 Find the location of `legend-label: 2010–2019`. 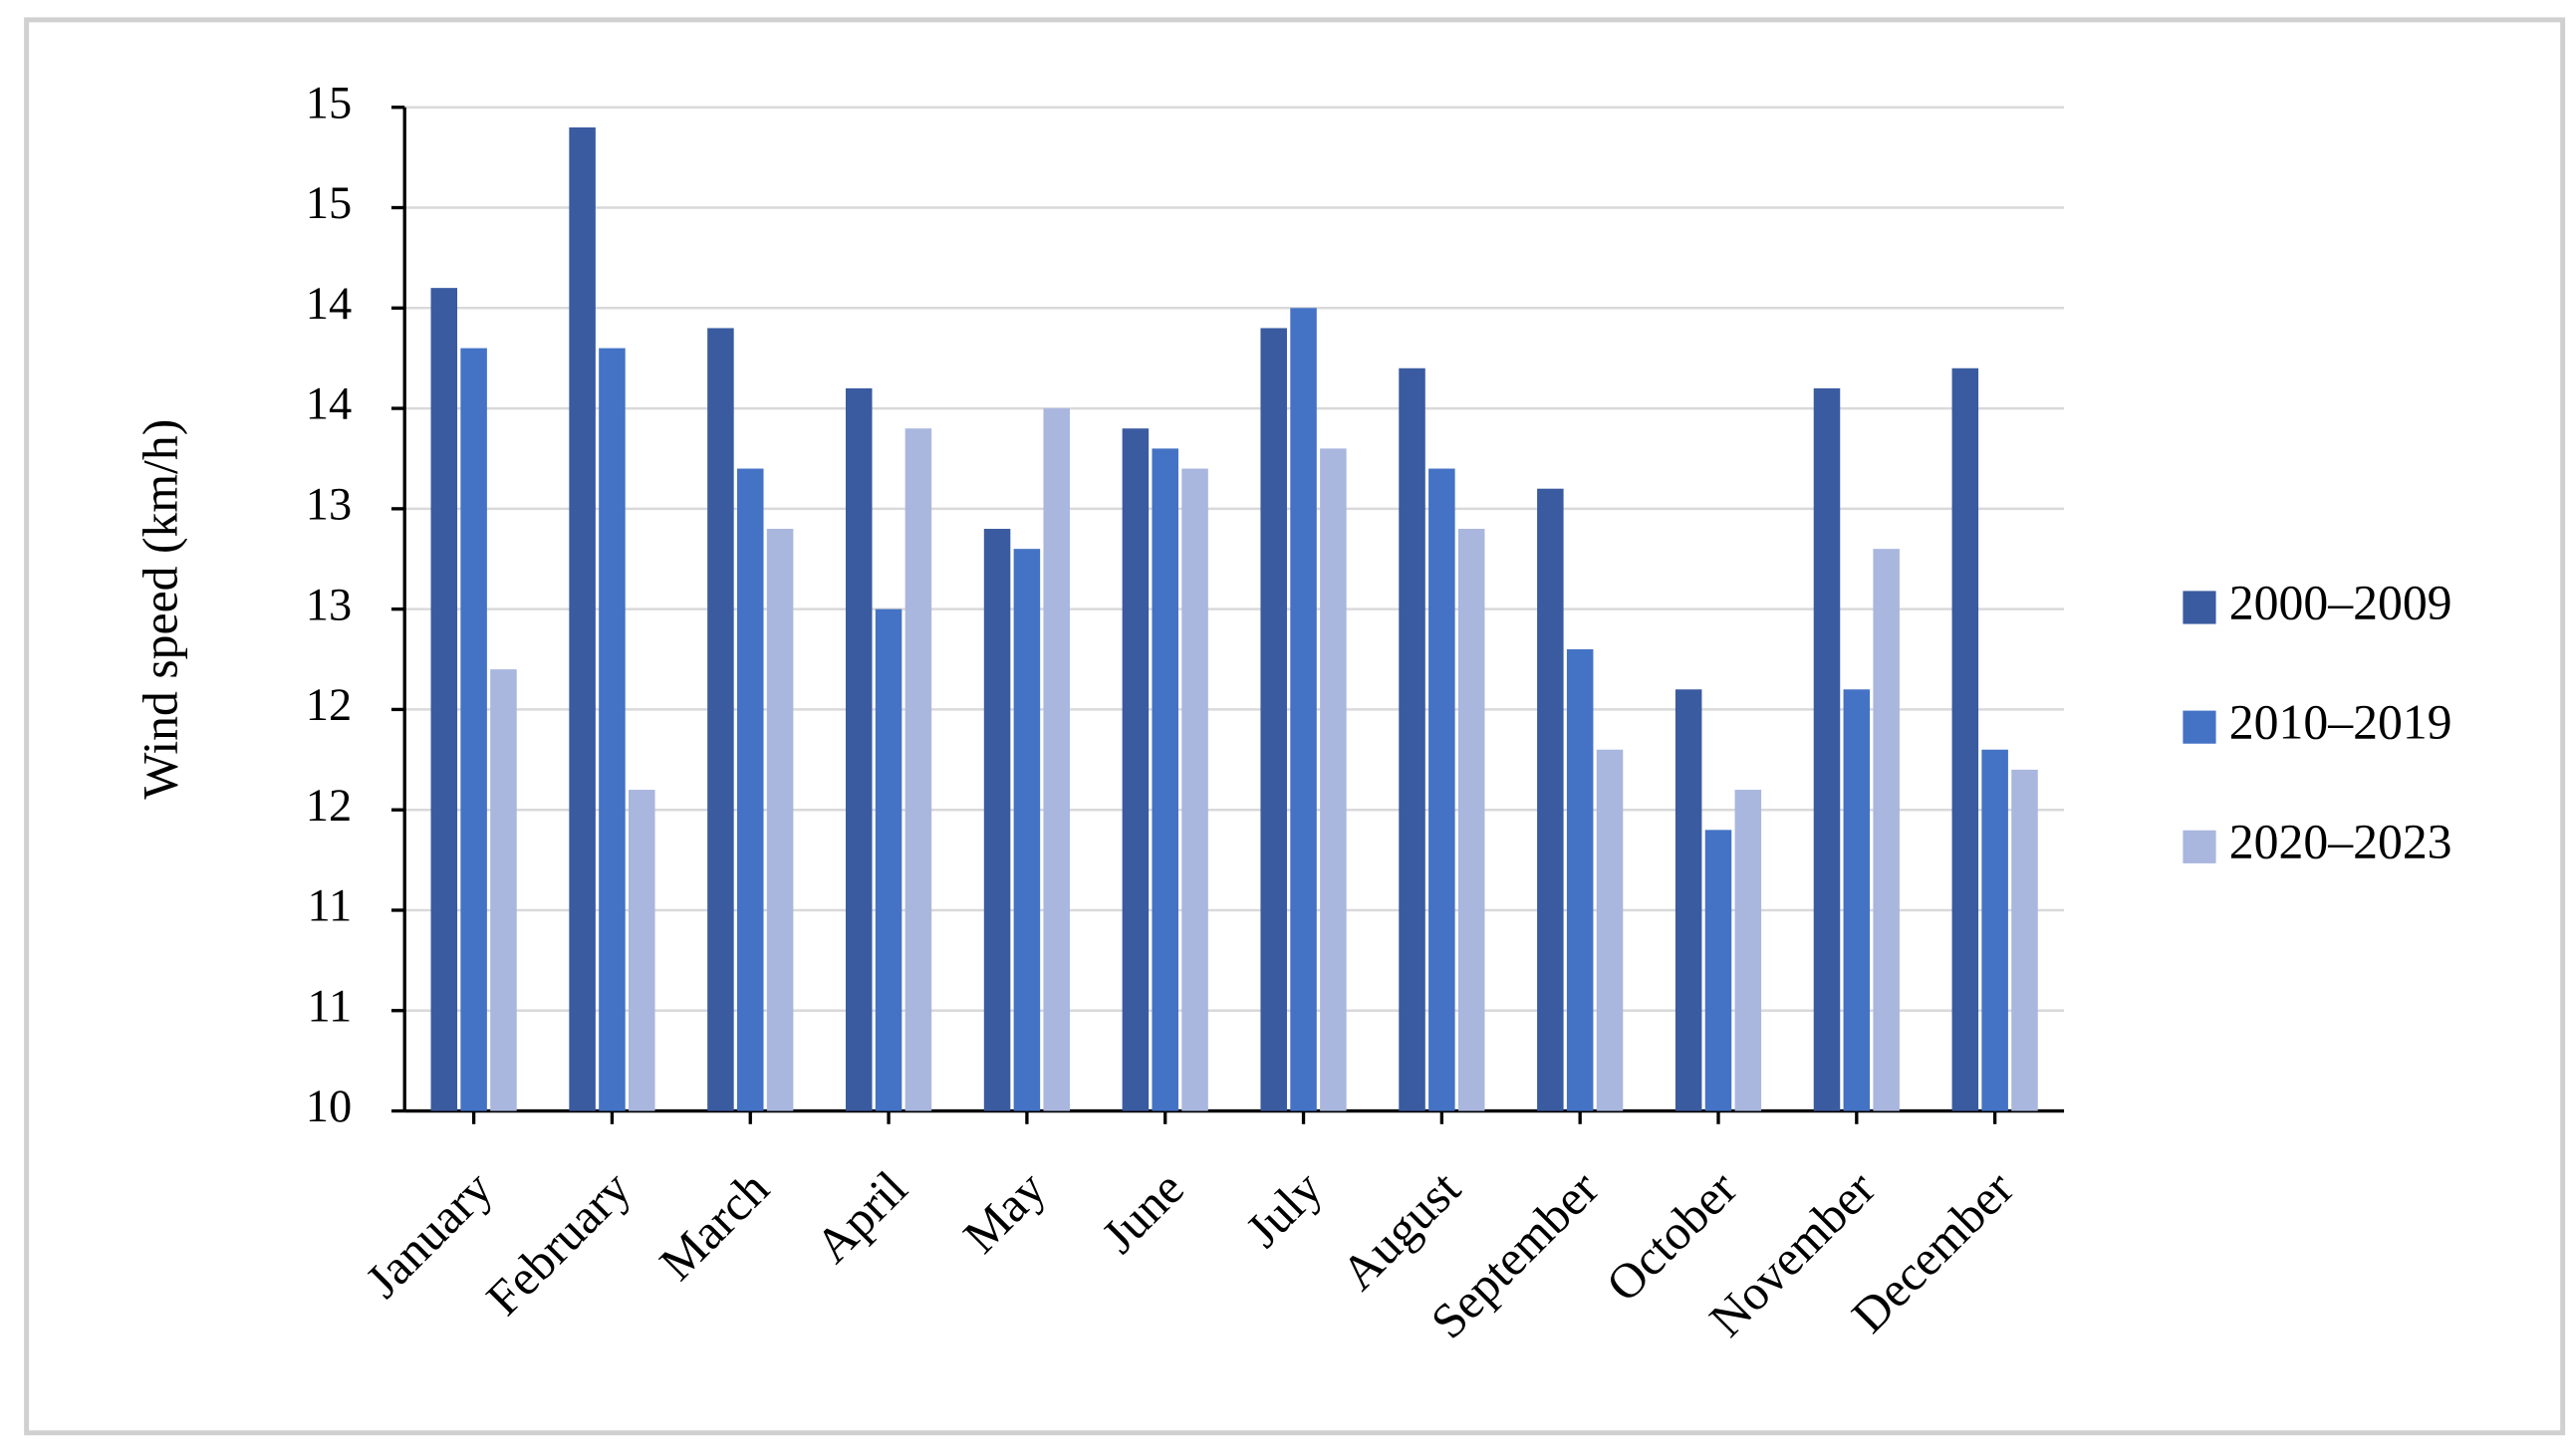

legend-label: 2010–2019 is located at coordinates (2340, 723).